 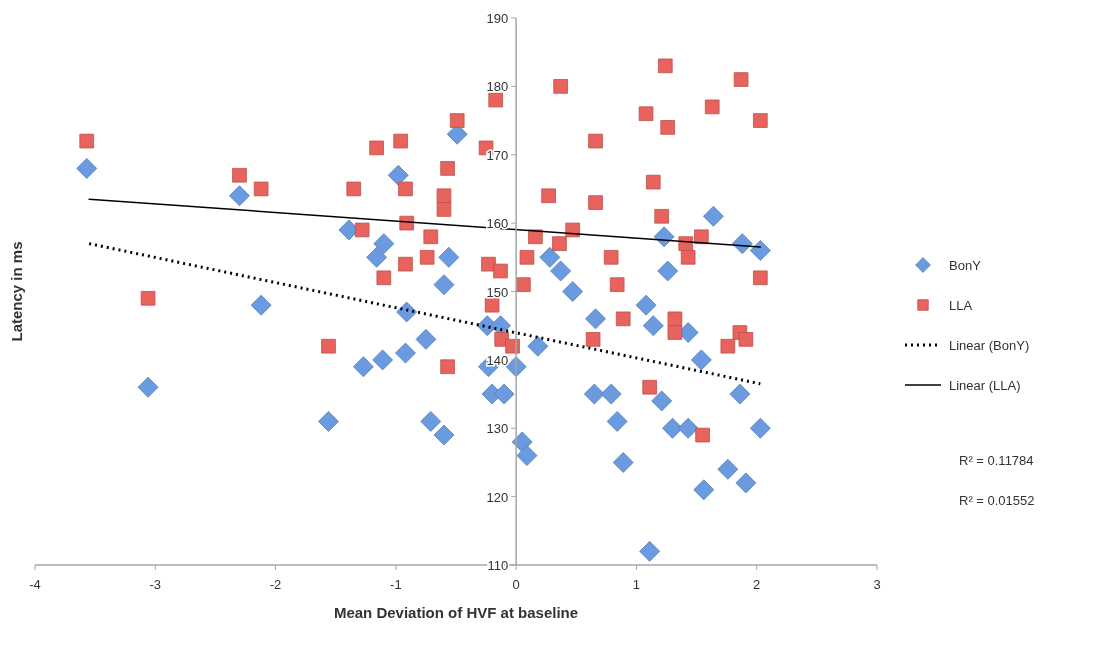 I want to click on x-tick-label: 2, so click(x=757, y=584).